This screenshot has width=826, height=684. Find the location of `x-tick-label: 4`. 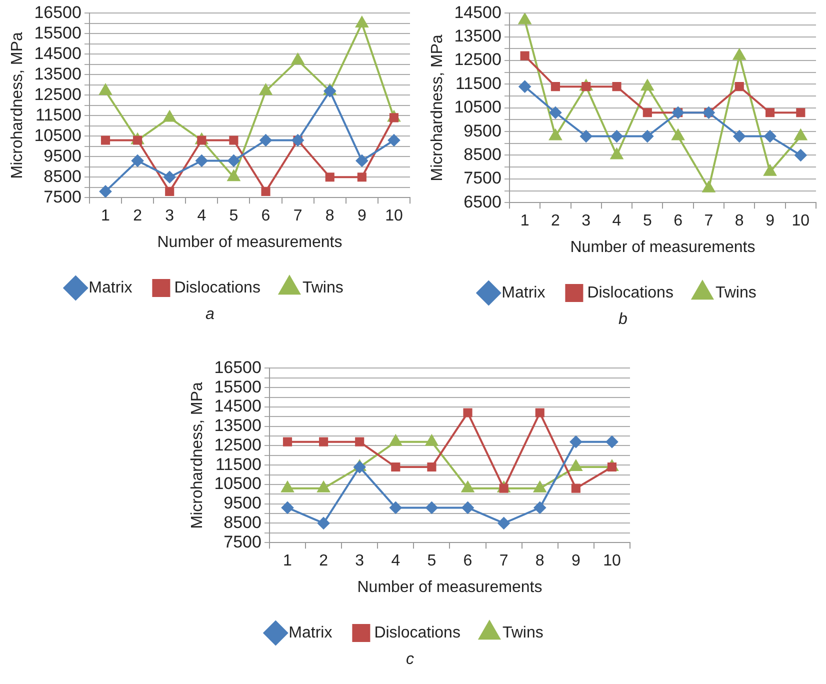

x-tick-label: 4 is located at coordinates (395, 561).